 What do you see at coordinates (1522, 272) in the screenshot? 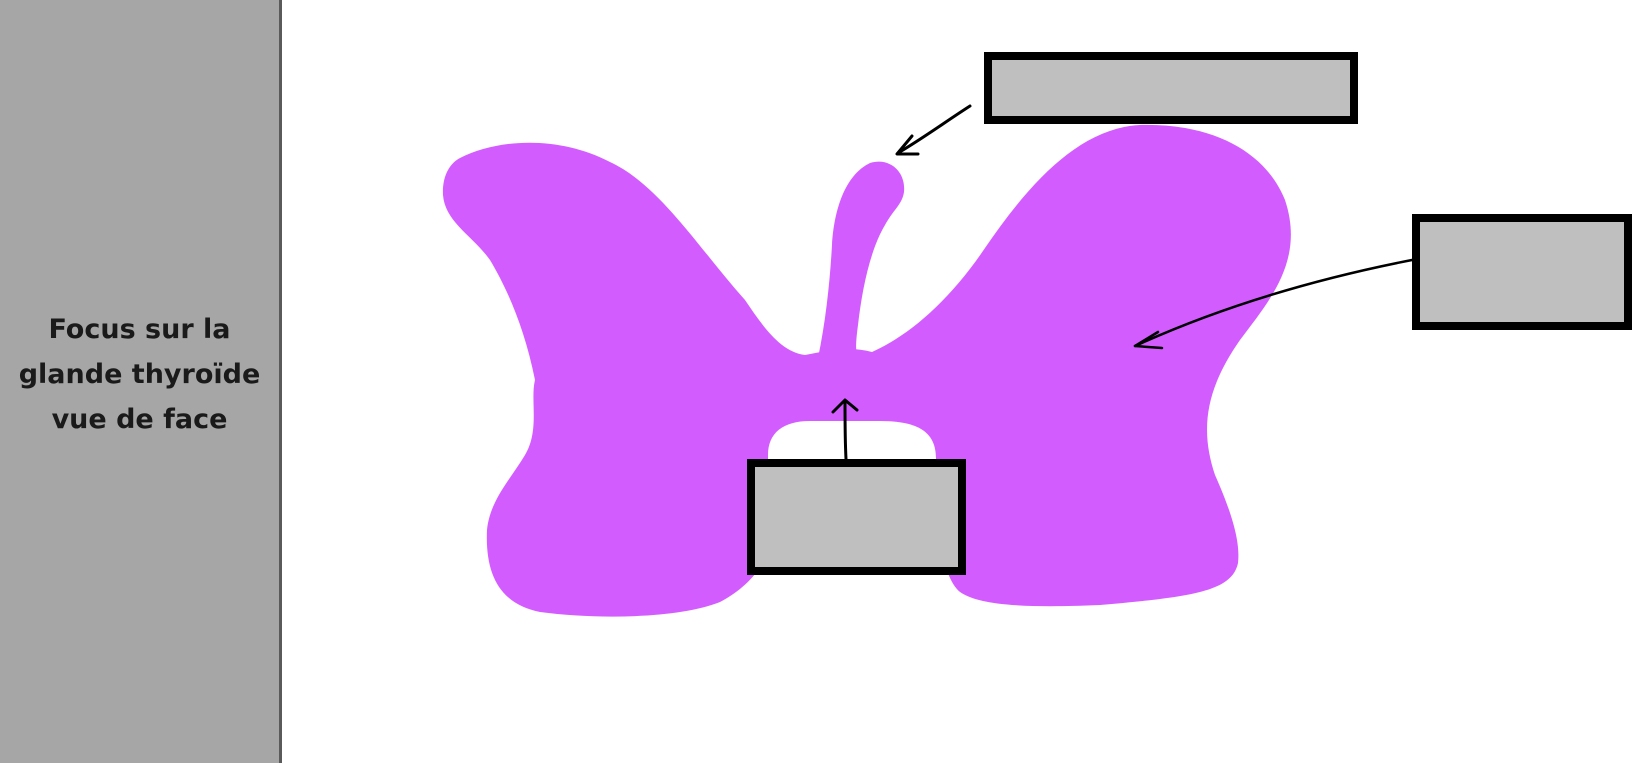
I see `label-box-right-lobe` at bounding box center [1522, 272].